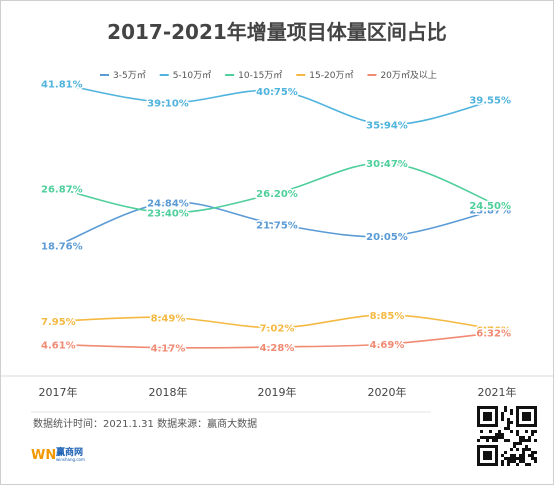 This screenshot has height=485, width=554. What do you see at coordinates (278, 392) in the screenshot?
I see `x-tick-layer: 2017年 2018年 2019年 2020年 2021年` at bounding box center [278, 392].